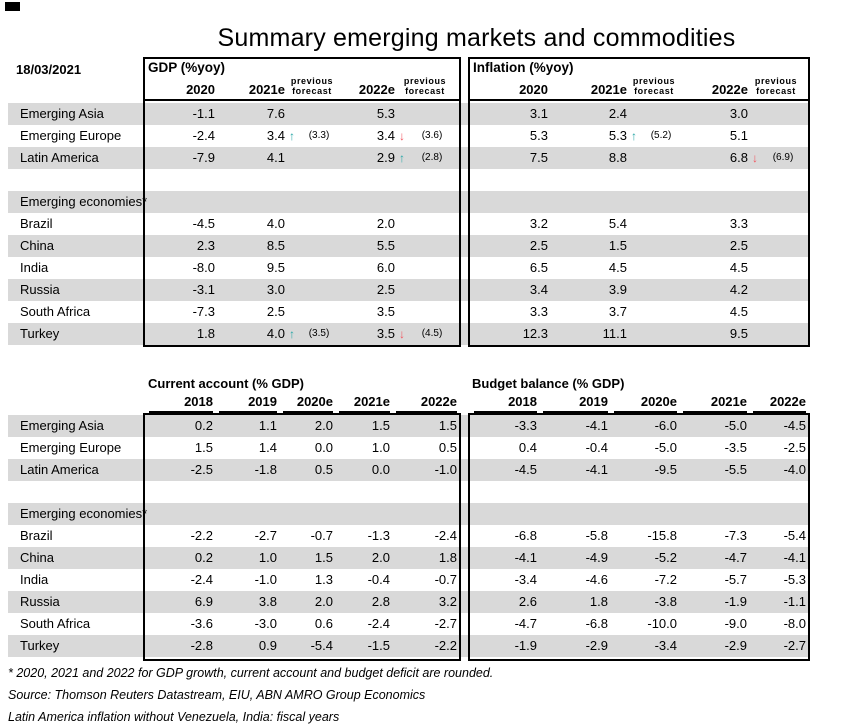 The width and height of the screenshot is (851, 728). What do you see at coordinates (662, 623) in the screenshot?
I see `cell-bb-2020e: -10.0` at bounding box center [662, 623].